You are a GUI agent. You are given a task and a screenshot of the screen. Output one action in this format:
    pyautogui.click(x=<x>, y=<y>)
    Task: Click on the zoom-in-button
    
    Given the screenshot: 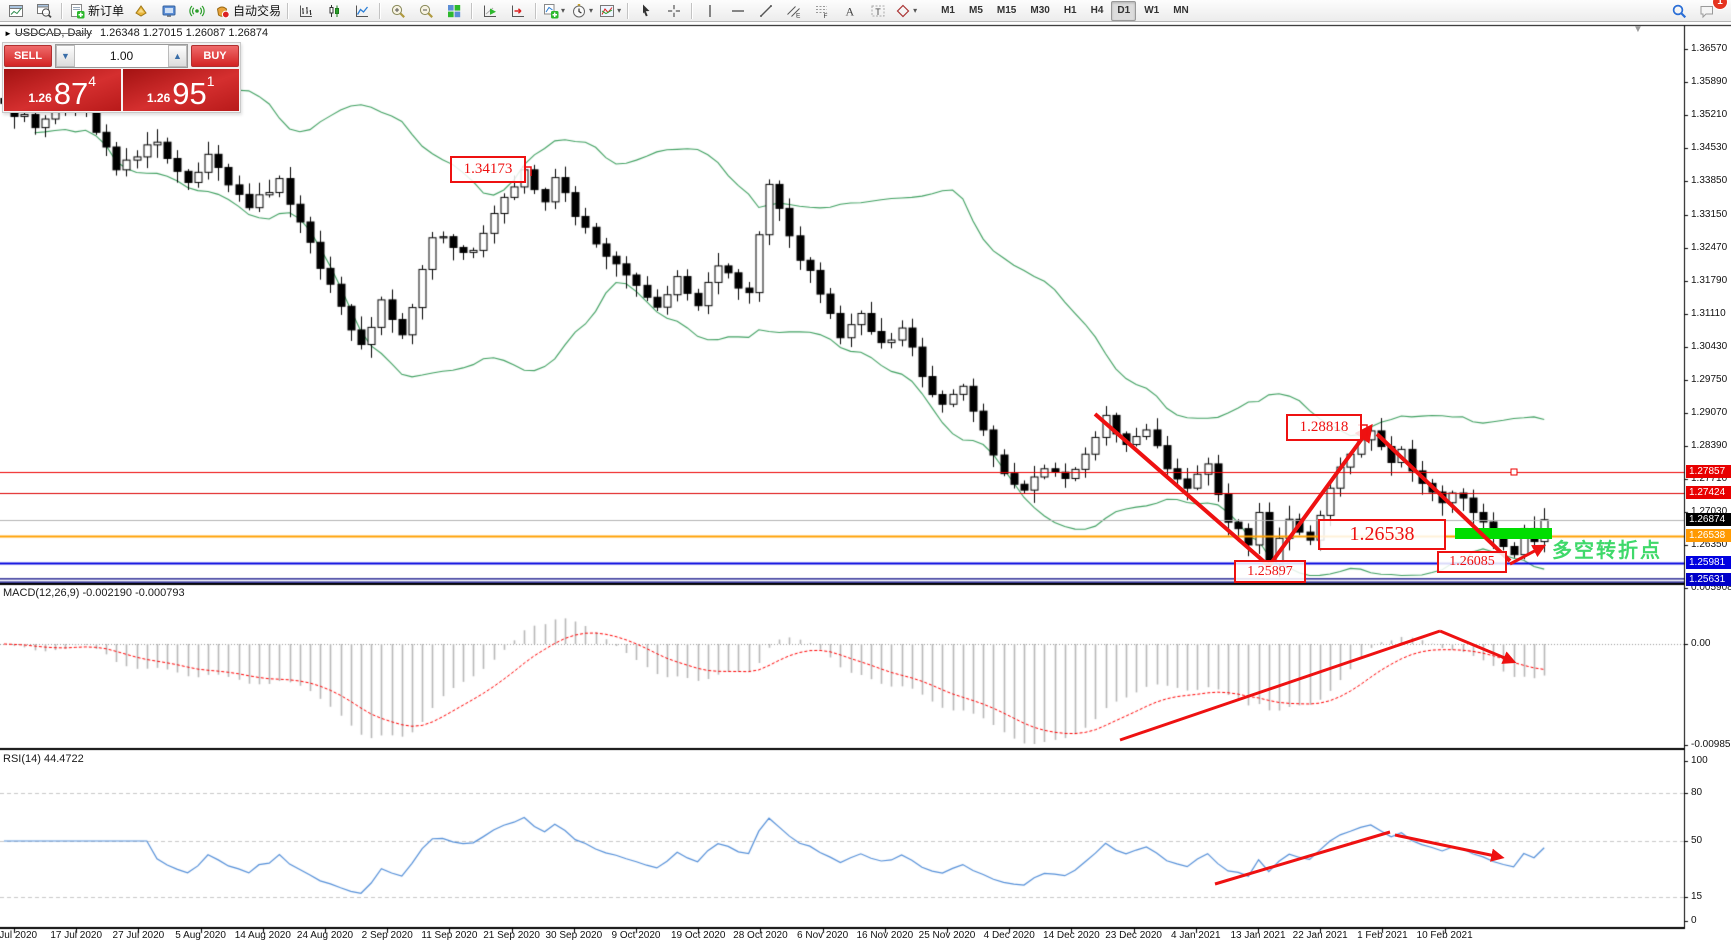 What is the action you would take?
    pyautogui.click(x=398, y=11)
    